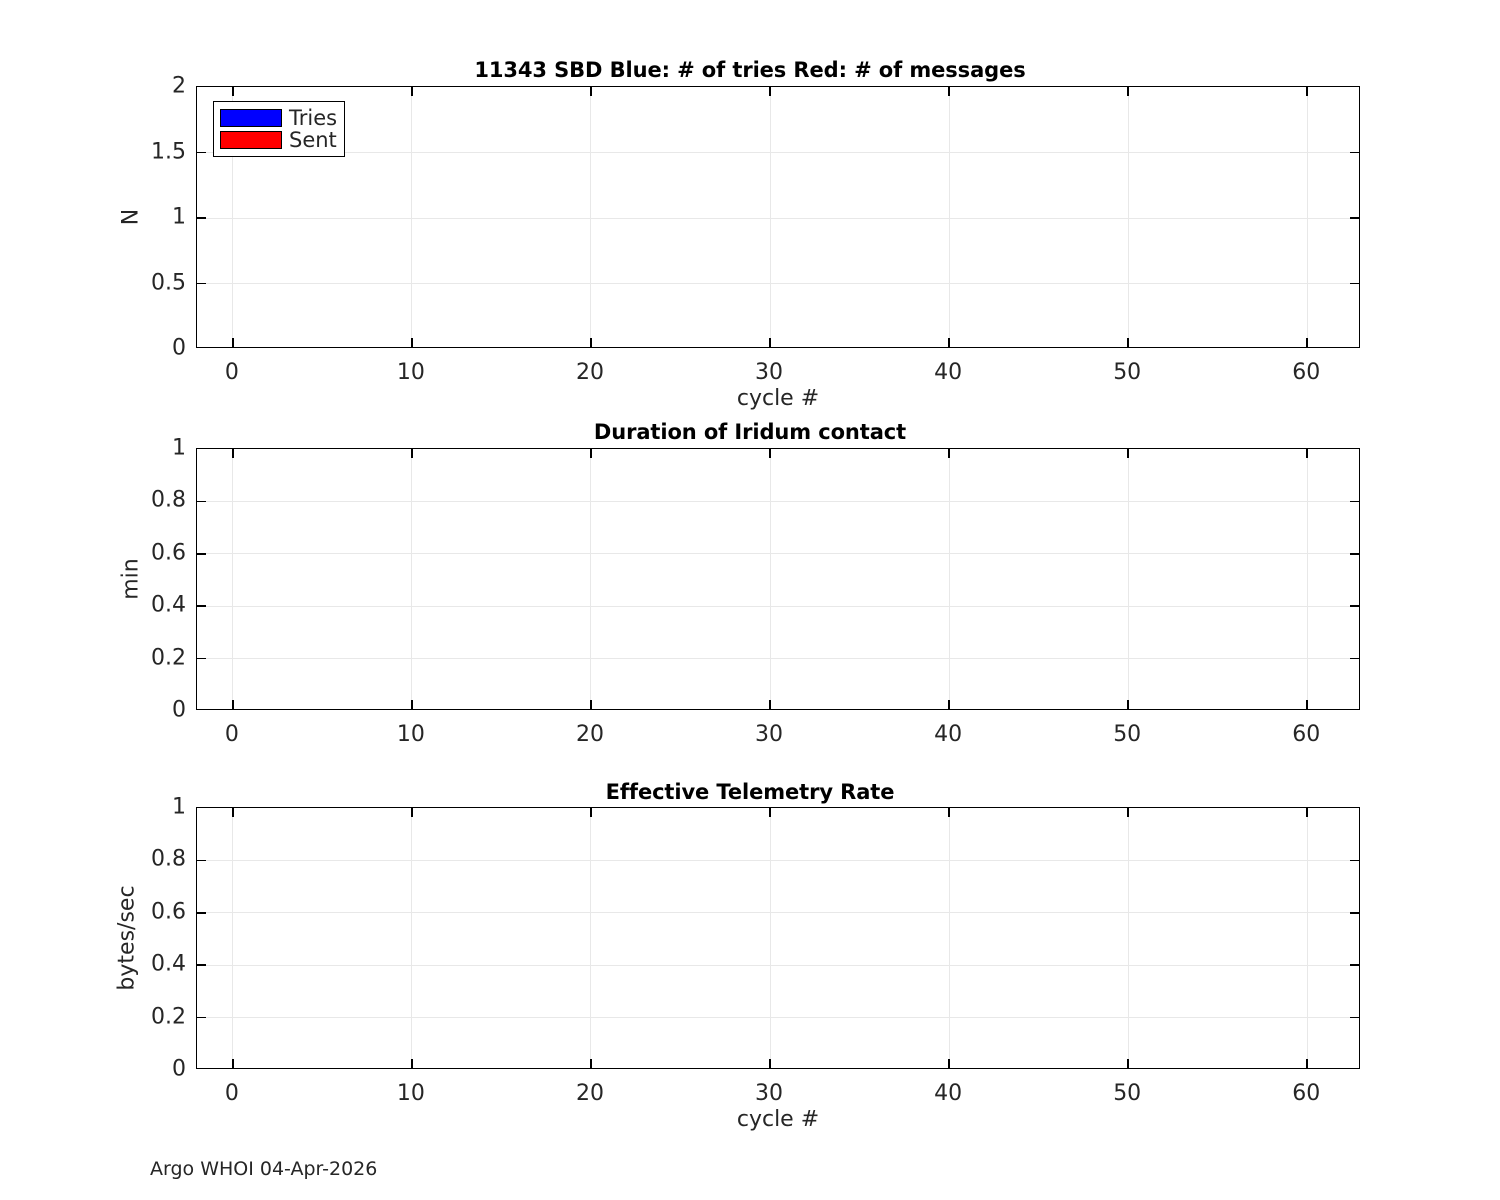  What do you see at coordinates (778, 1119) in the screenshot?
I see `panel-3-xlabel: cycle #` at bounding box center [778, 1119].